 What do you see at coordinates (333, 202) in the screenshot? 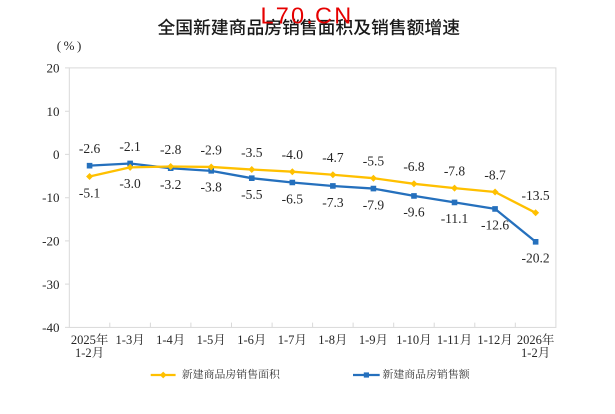
I see `svg-text: -7.3` at bounding box center [333, 202].